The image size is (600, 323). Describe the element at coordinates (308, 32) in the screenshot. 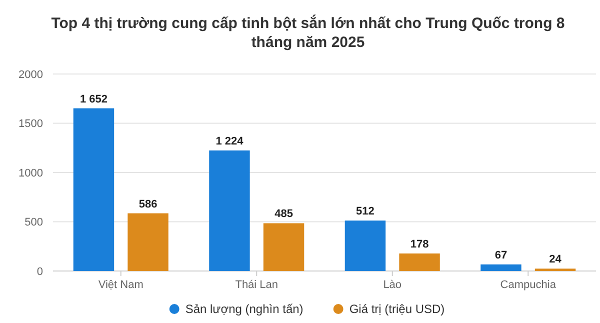

I see `chart-title: Top 4 thị trường cung cấp tinh bột sắn lớn nhất cho Trung Quốc trong 8 tháng năm 2025` at that location.